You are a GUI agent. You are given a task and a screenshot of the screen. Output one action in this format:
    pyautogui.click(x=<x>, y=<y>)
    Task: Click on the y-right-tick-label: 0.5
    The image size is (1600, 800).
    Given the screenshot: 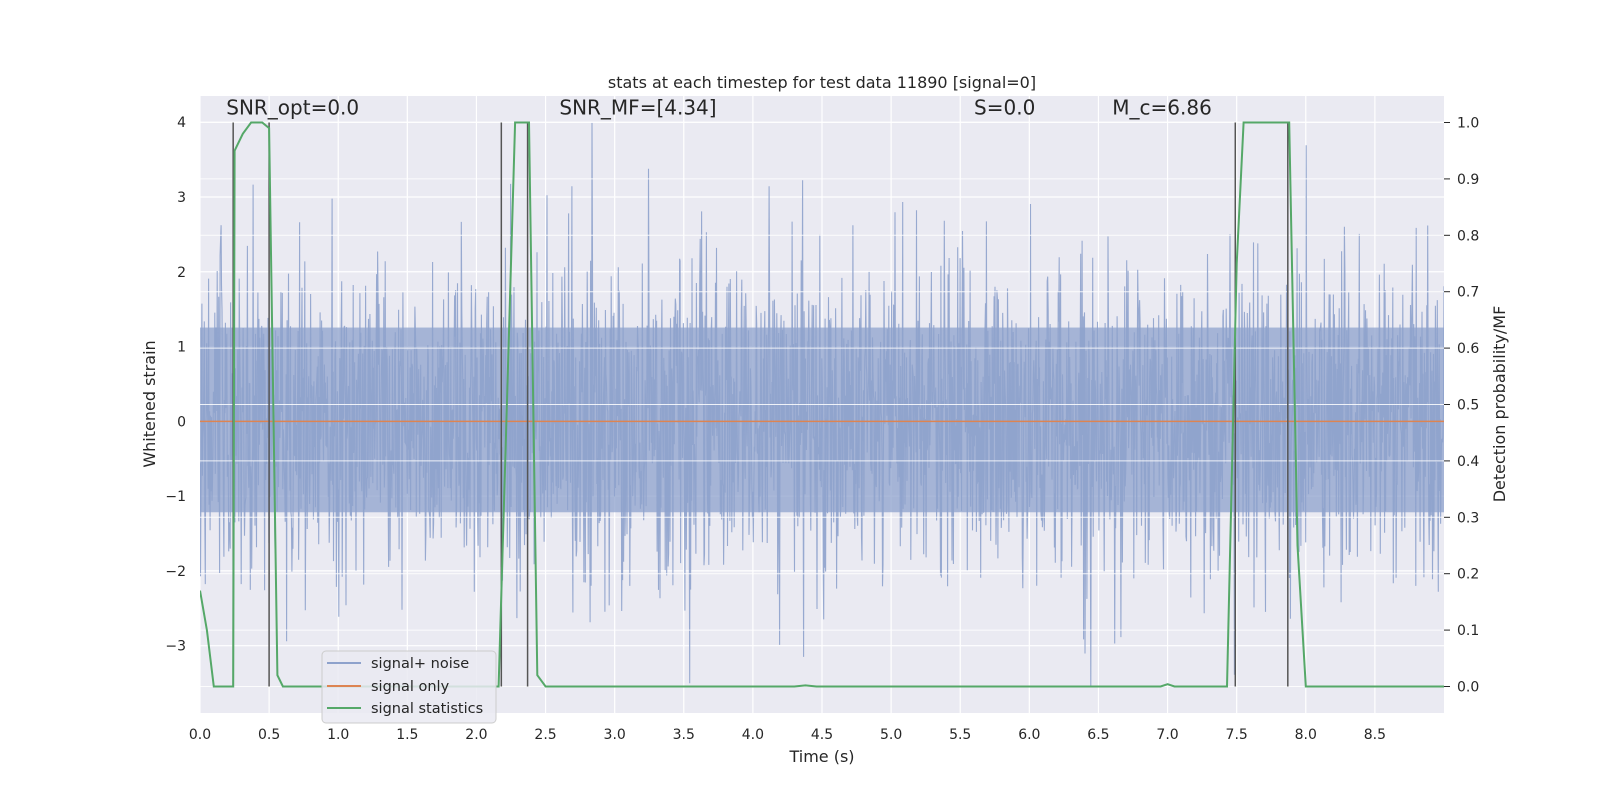 What is the action you would take?
    pyautogui.click(x=1468, y=406)
    